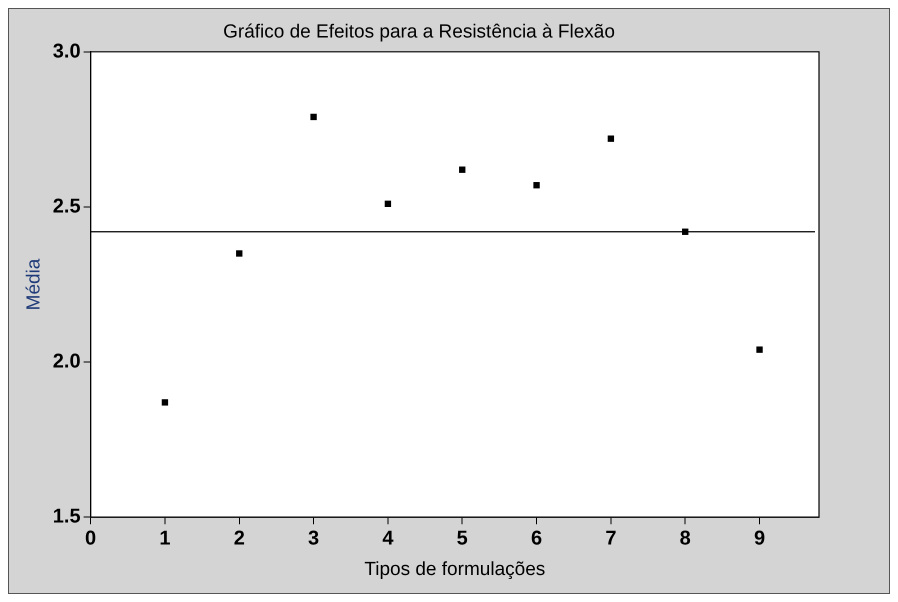  Describe the element at coordinates (90, 539) in the screenshot. I see `x-tick-label: 0` at that location.